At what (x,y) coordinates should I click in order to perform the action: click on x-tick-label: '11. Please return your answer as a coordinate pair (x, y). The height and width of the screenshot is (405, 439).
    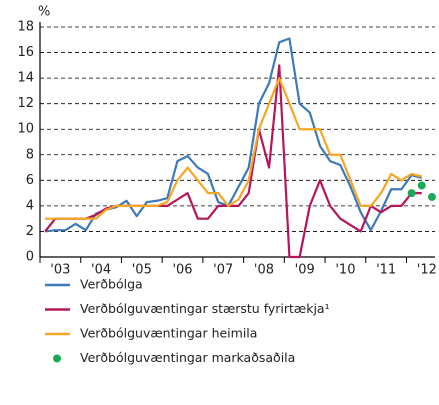
    Looking at the image, I should click on (386, 270).